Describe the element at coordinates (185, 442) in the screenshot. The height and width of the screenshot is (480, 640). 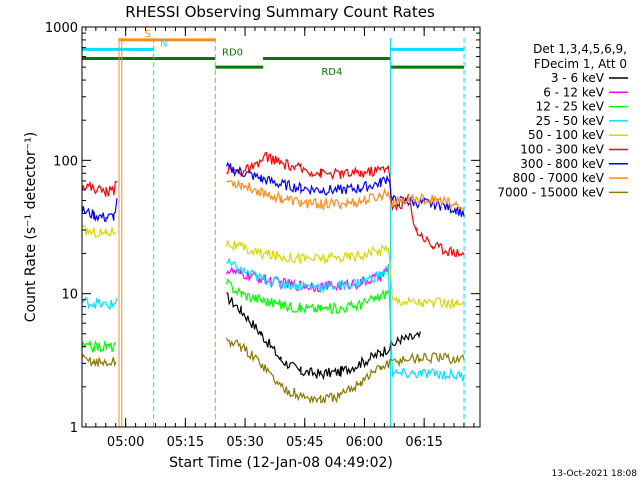
I see `x-tick-label: 05:15` at that location.